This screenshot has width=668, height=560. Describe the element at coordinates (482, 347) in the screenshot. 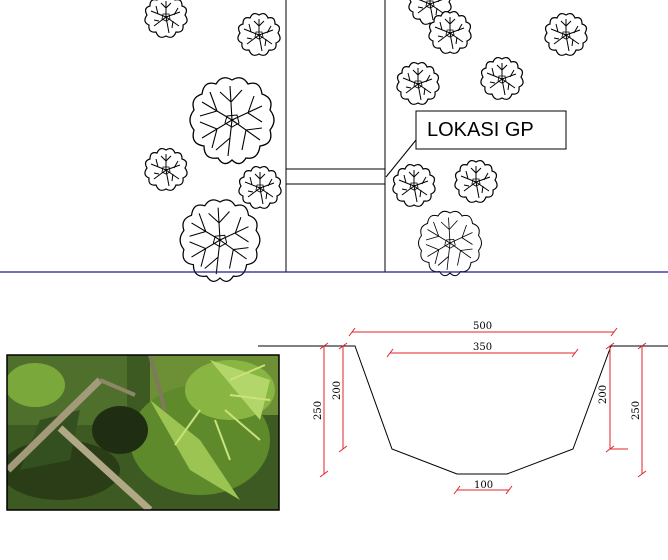

I see `dim-label-mid-width: 350` at that location.